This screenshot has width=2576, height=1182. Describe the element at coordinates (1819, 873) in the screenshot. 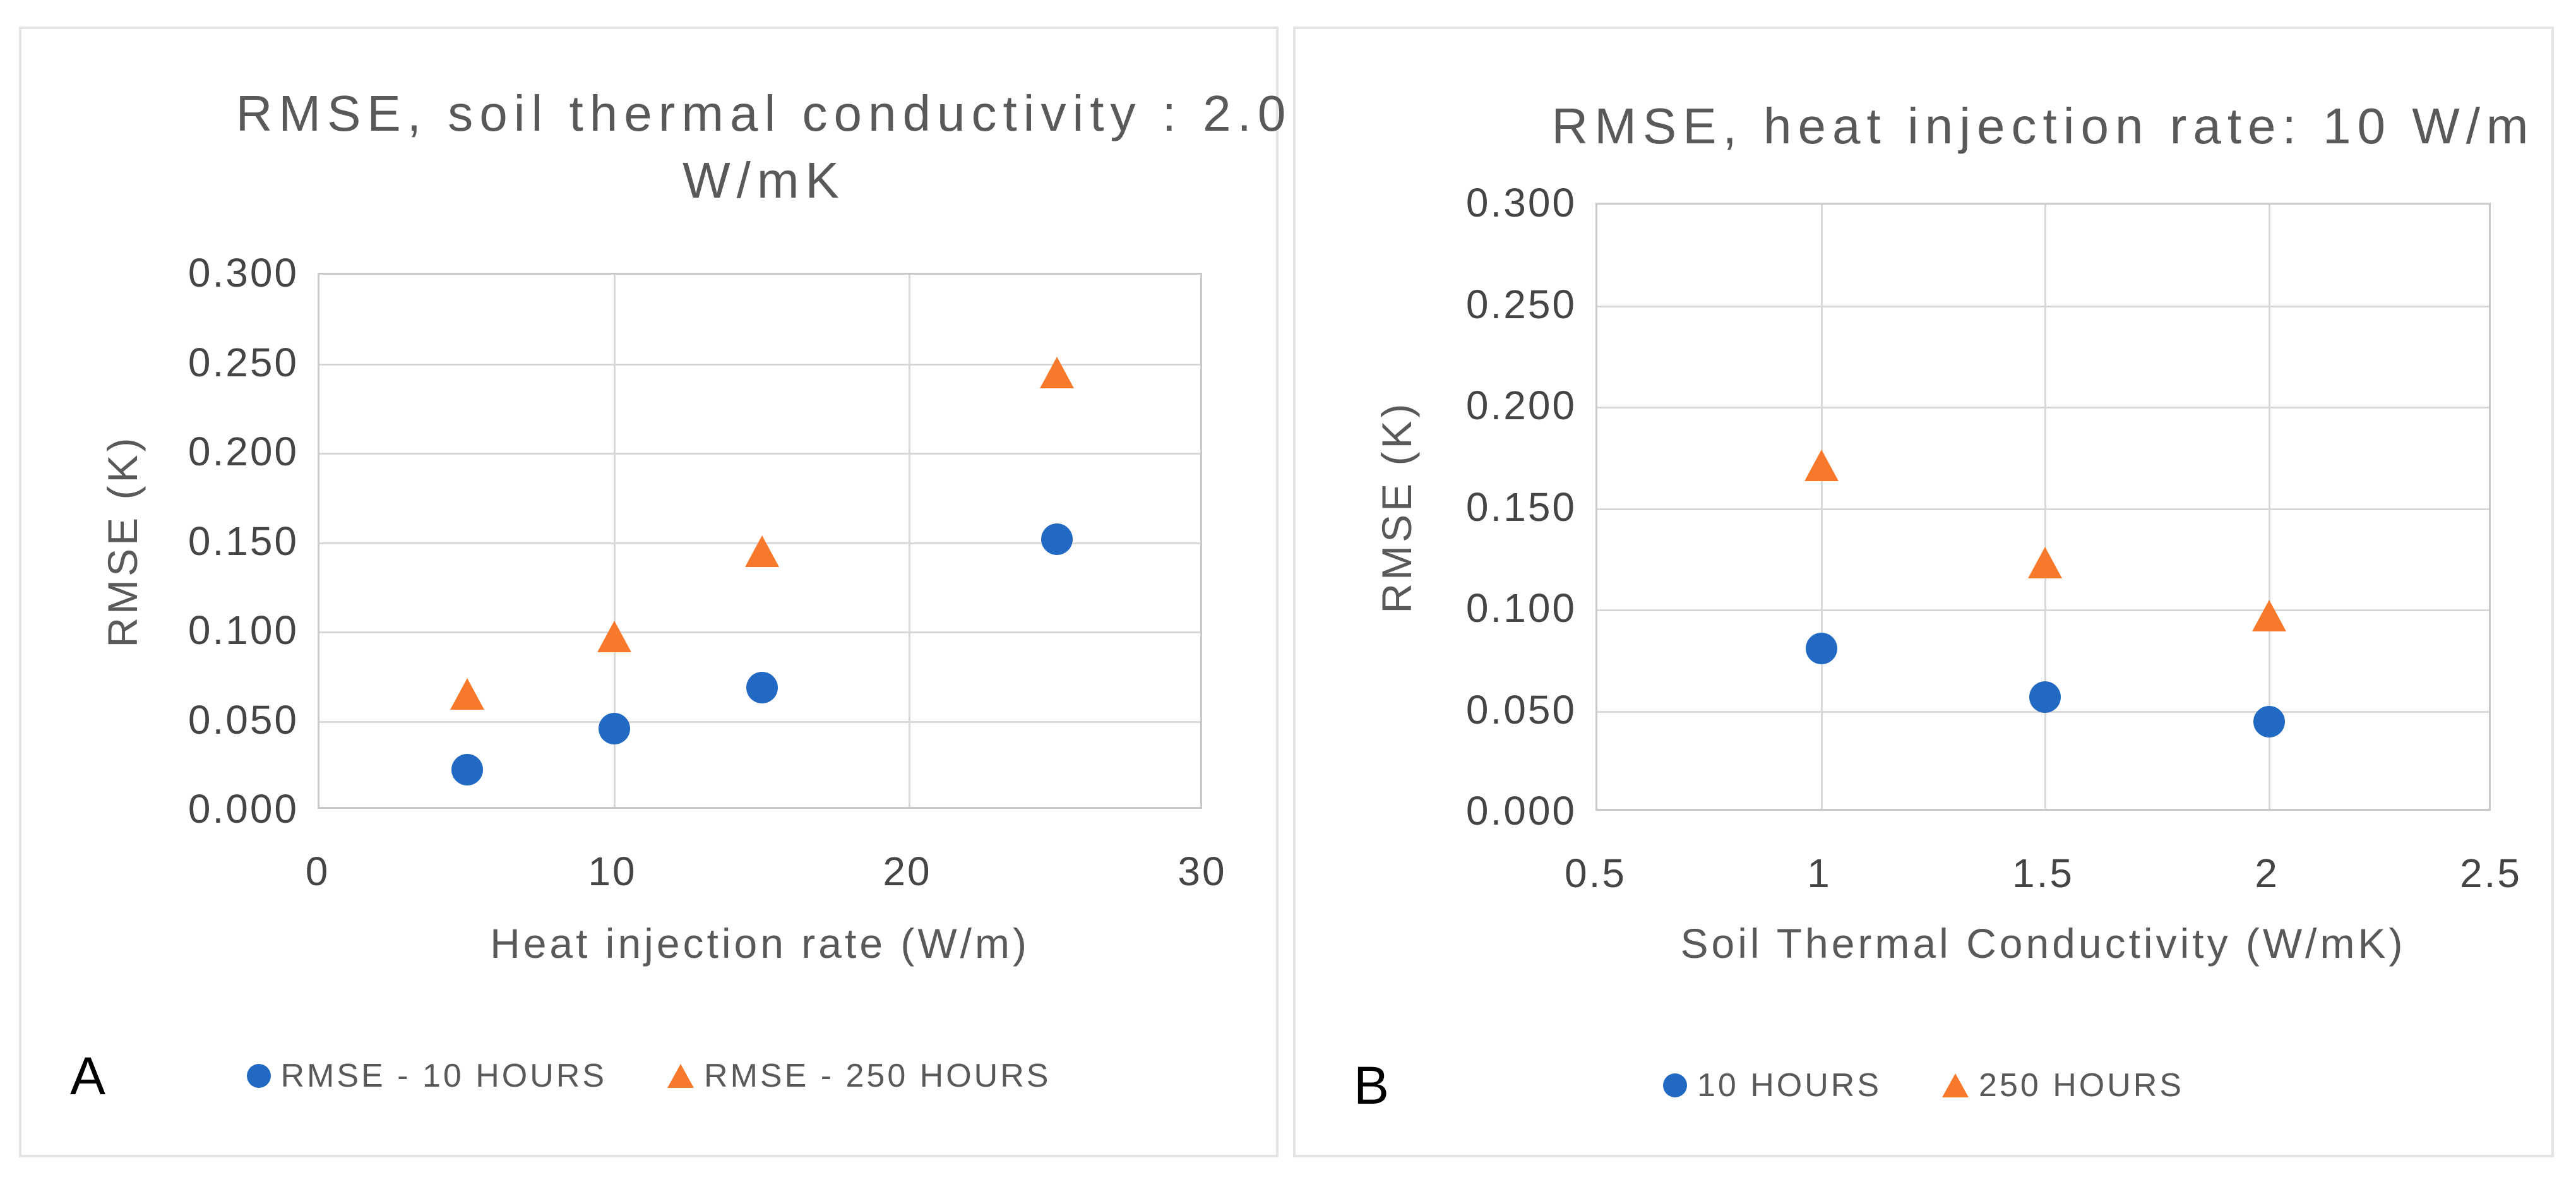

I see `x-tick-label: 1` at that location.